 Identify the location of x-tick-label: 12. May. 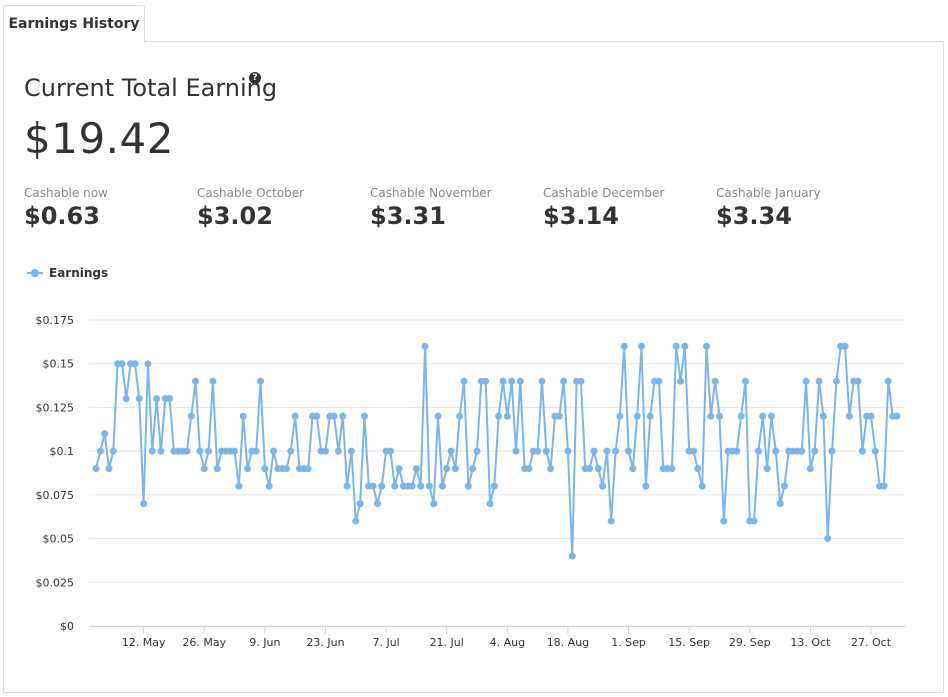
(144, 642).